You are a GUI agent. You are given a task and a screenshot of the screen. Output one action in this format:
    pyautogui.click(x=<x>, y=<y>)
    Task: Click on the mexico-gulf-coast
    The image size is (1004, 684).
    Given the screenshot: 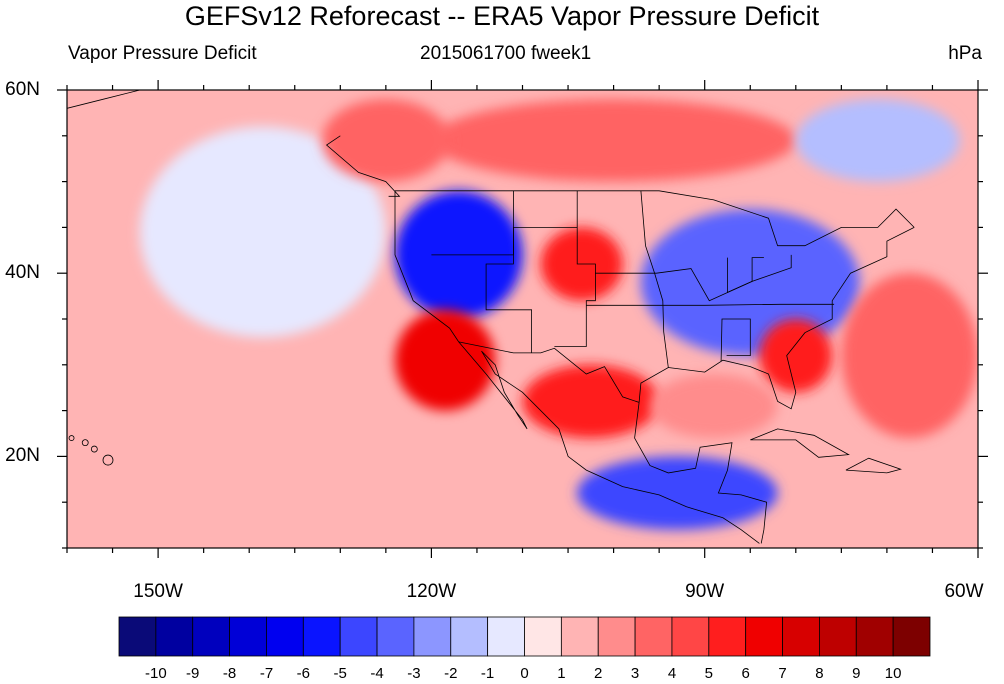 What is the action you would take?
    pyautogui.click(x=701, y=473)
    